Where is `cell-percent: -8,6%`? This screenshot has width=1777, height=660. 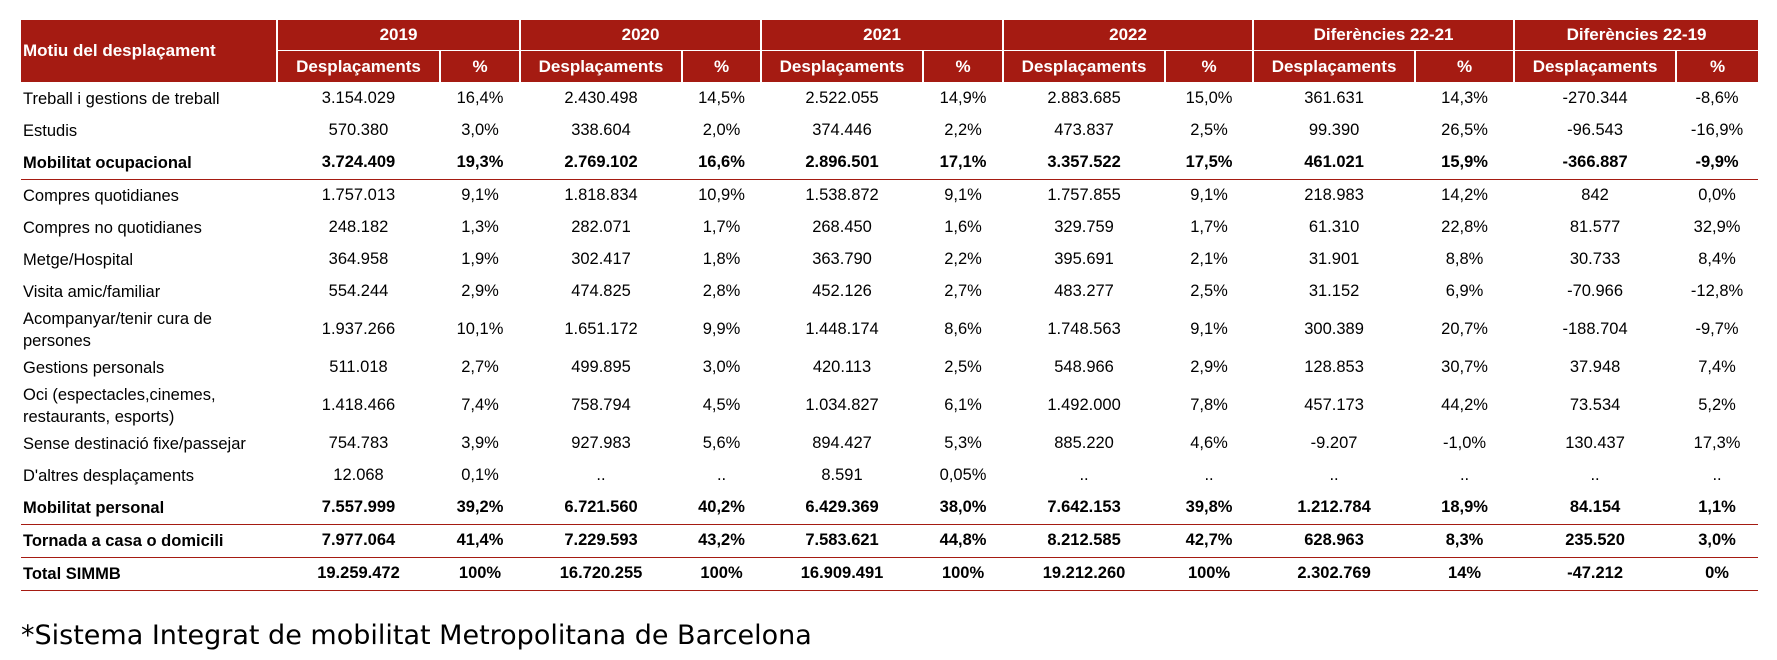
cell-percent: -8,6% is located at coordinates (1717, 97).